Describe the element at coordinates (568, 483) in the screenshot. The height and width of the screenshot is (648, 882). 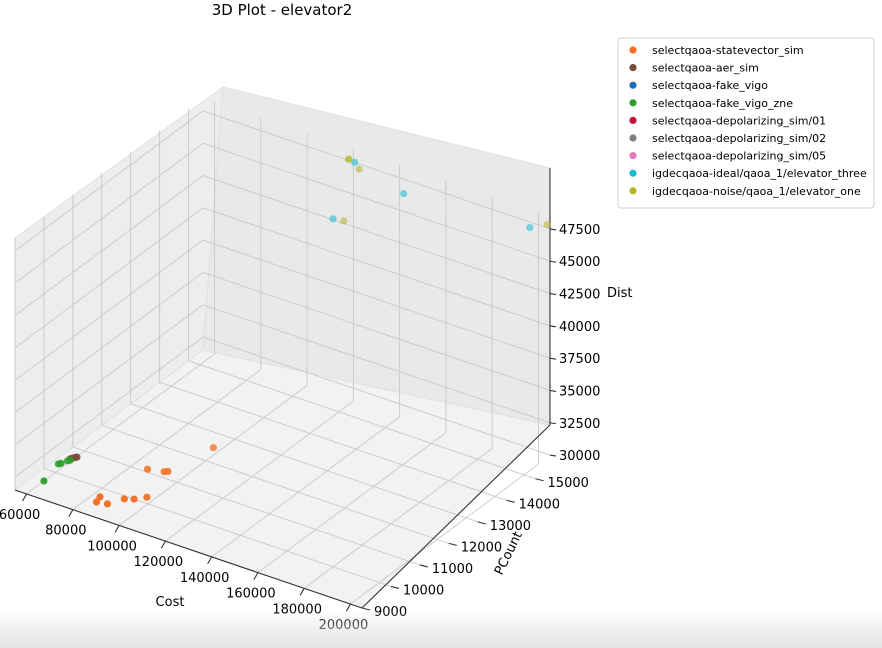
I see `y-tick-label: 15000` at that location.